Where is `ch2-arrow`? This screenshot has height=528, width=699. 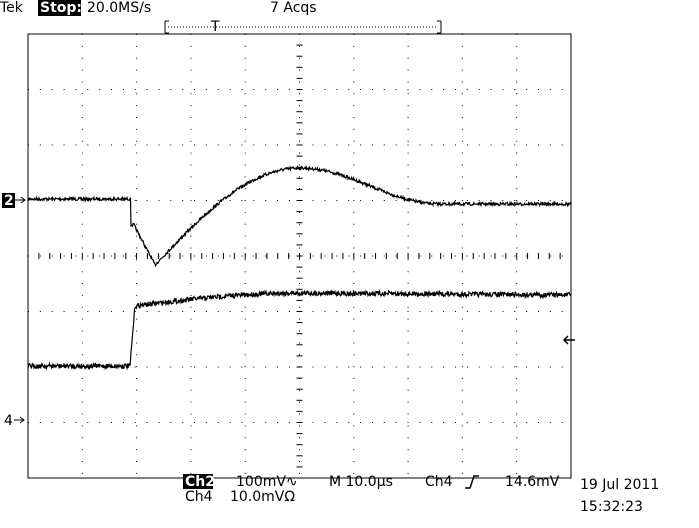
ch2-arrow is located at coordinates (20, 200).